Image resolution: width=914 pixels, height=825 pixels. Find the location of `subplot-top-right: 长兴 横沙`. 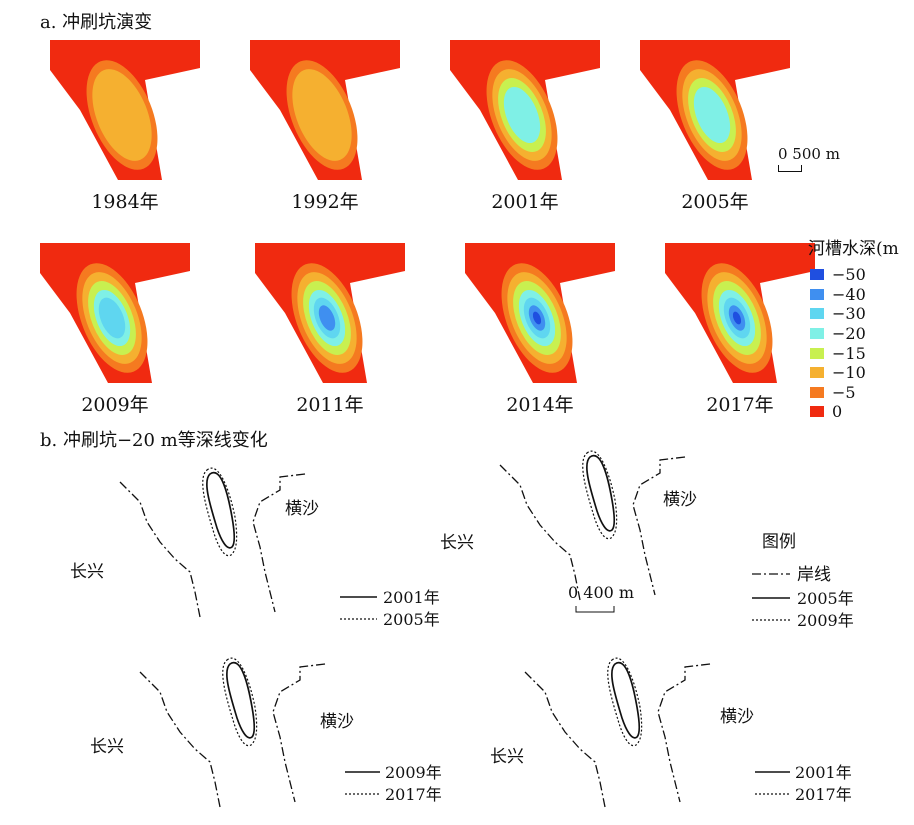

subplot-top-right: 长兴 横沙 is located at coordinates (568, 525).